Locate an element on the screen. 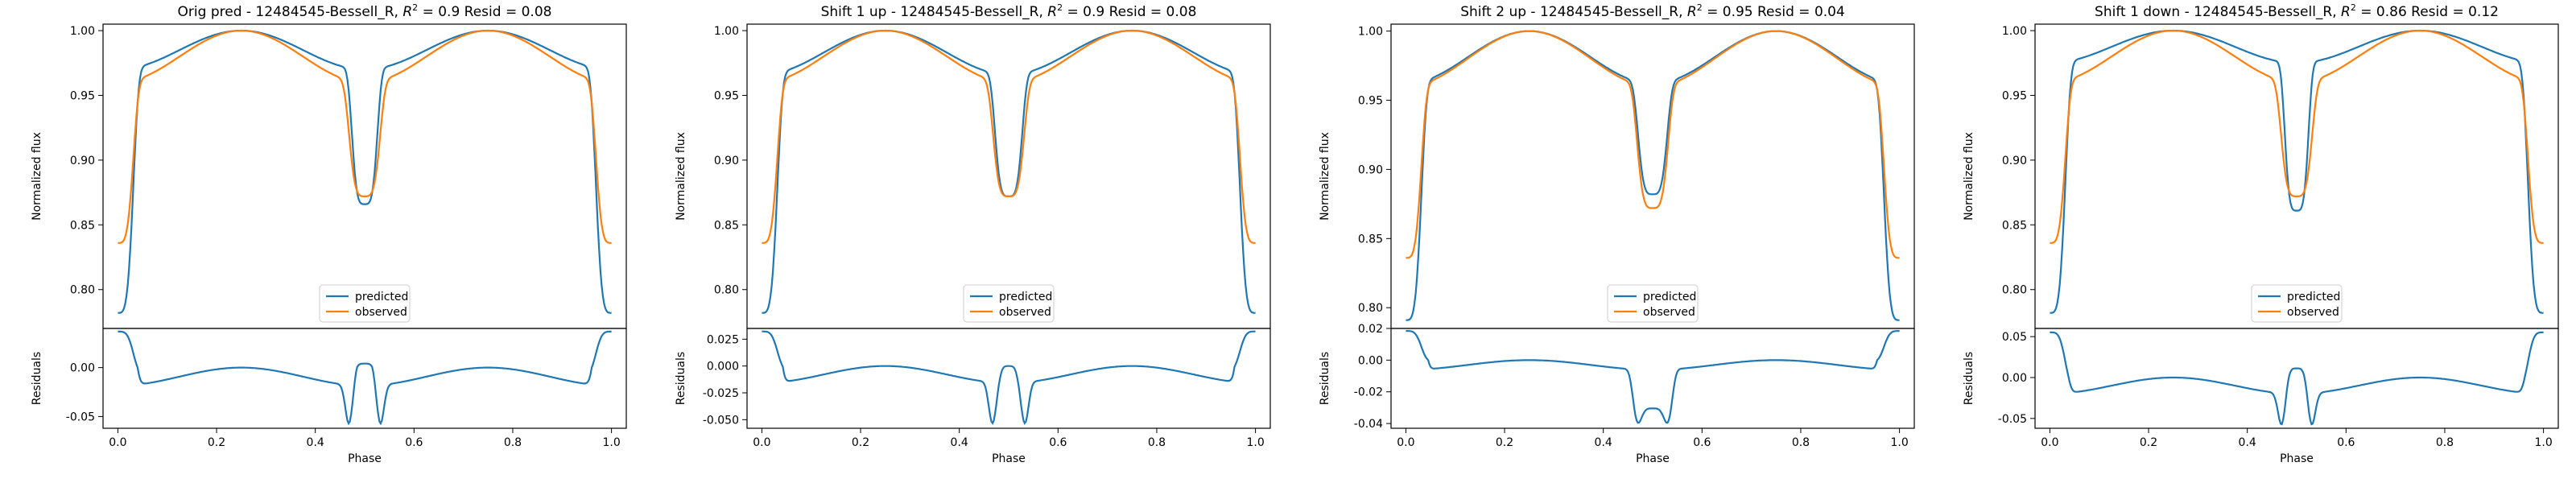 This screenshot has width=2576, height=483. resid-y-tick-label: 0.02 is located at coordinates (1370, 329).